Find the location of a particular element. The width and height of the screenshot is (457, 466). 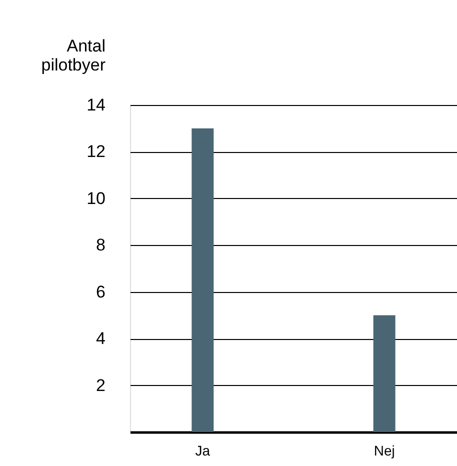

y-tick-label: 14 is located at coordinates (96, 105).